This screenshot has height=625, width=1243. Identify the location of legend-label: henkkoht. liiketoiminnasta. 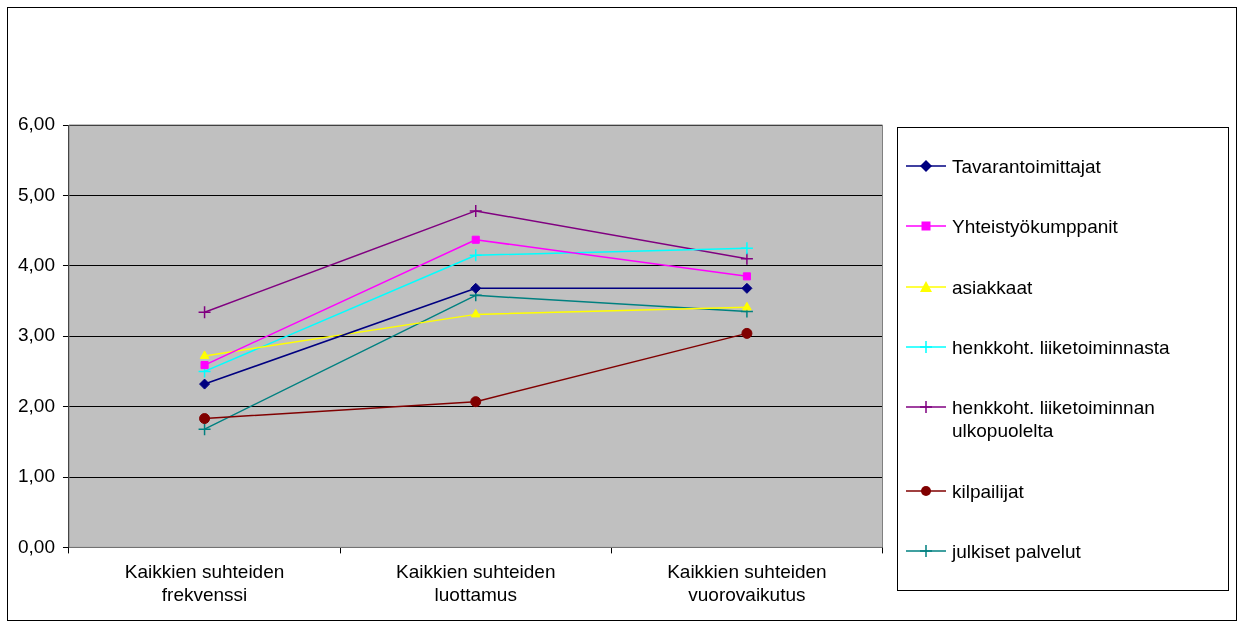
(1061, 347).